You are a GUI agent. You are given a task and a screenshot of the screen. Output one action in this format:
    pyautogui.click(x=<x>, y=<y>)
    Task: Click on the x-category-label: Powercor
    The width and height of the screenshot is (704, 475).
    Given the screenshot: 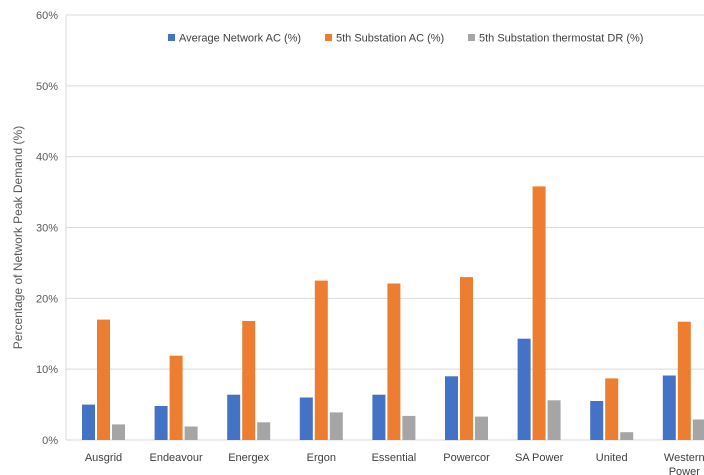 What is the action you would take?
    pyautogui.click(x=466, y=458)
    